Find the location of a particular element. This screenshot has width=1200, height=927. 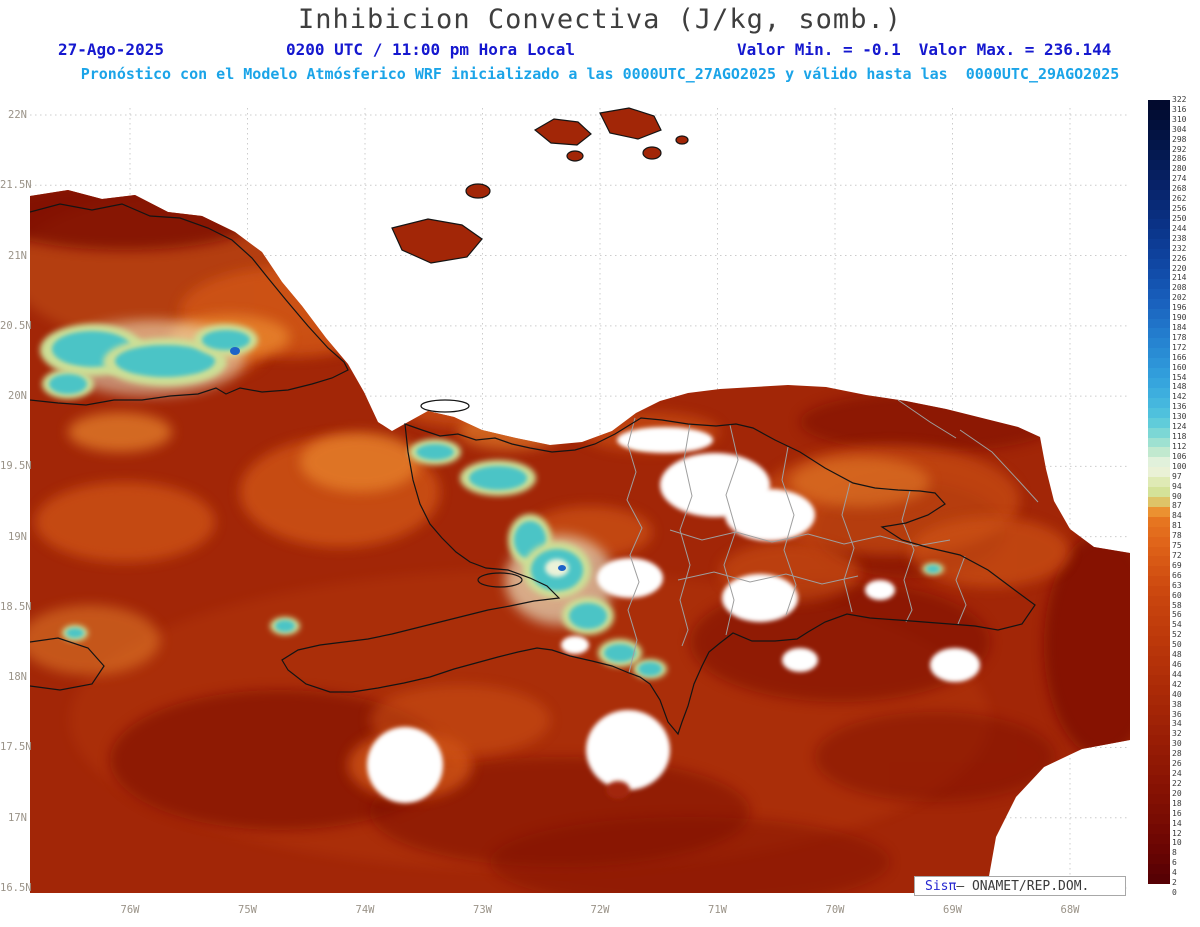

coastline-jamaica is located at coordinates (67, 664).